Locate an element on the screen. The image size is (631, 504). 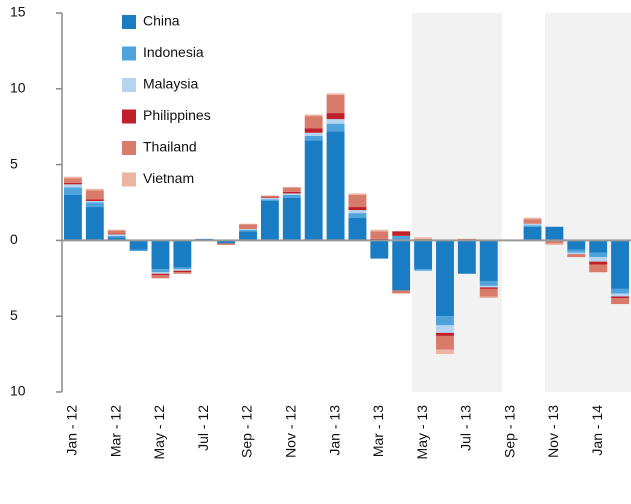
x-tick-label: Jan - 12 is located at coordinates (72, 430).